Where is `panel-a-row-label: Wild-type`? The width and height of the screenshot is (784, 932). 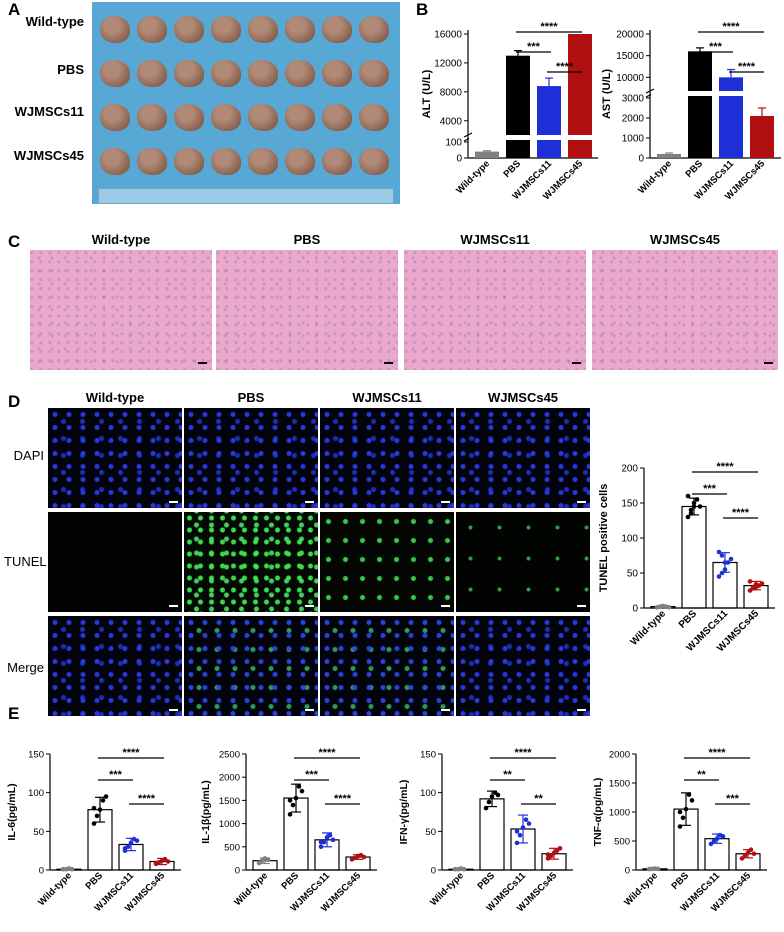
panel-a-row-label: Wild-type is located at coordinates (54, 21).